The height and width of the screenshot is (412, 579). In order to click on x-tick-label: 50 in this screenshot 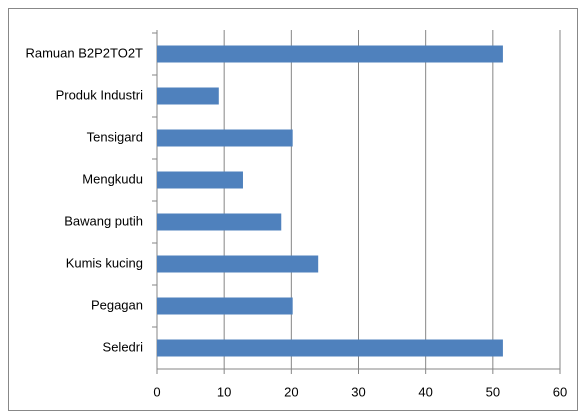, I will do `click(493, 391)`.